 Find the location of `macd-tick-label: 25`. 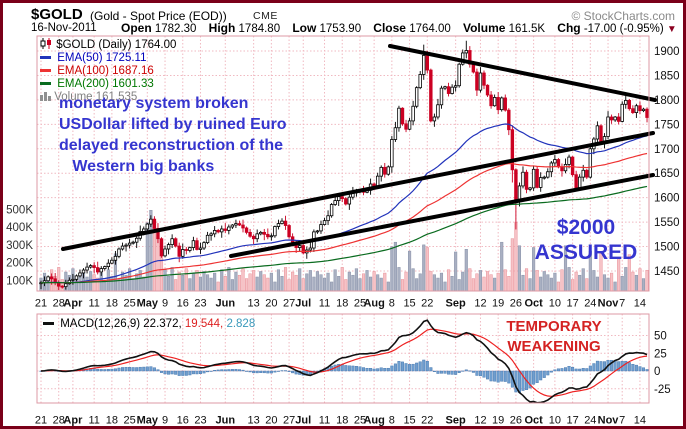

macd-tick-label: 25 is located at coordinates (660, 354).